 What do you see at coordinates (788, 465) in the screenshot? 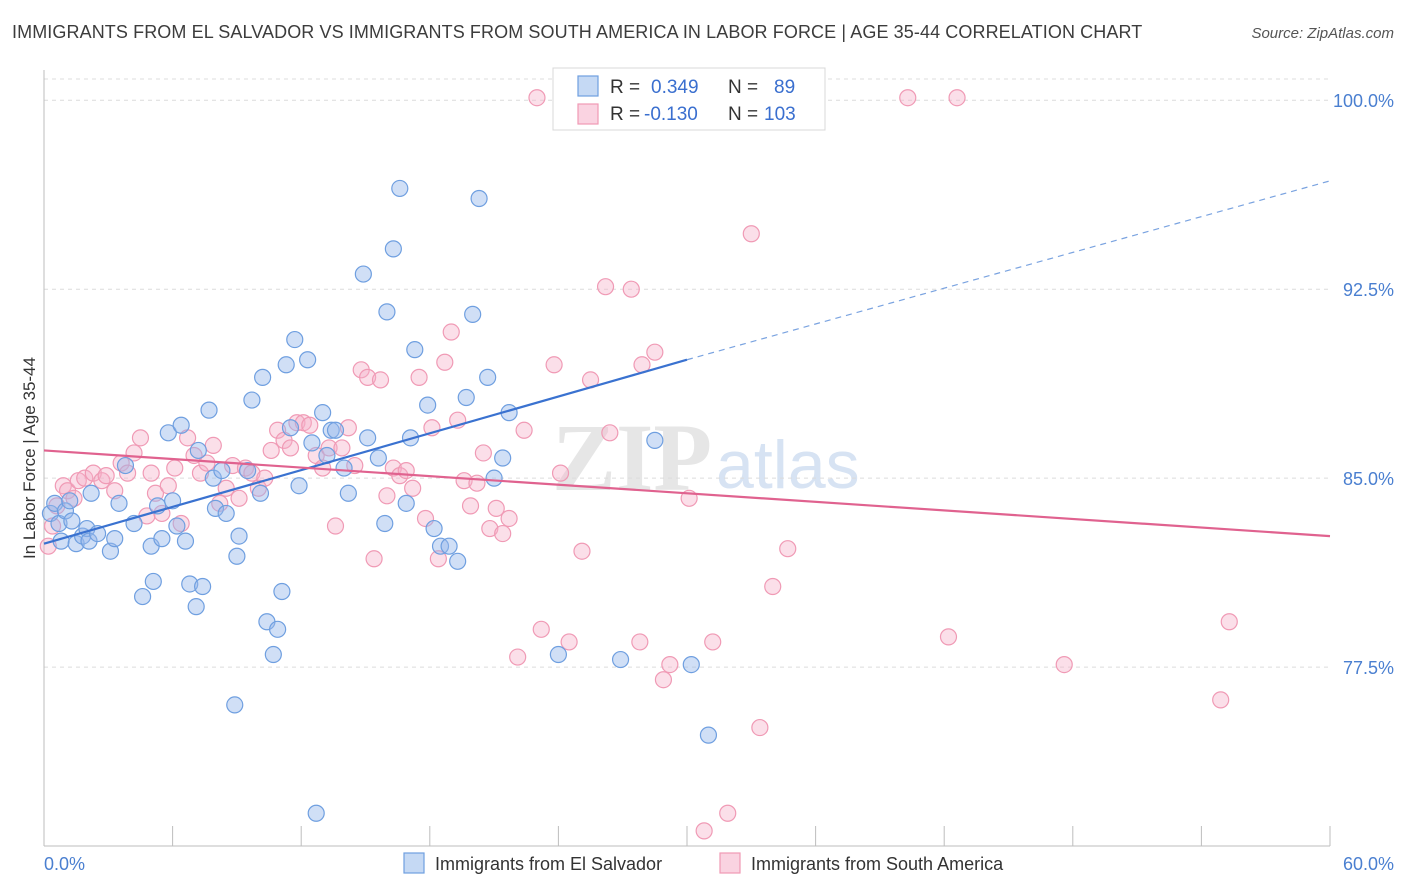
I see `watermark-atlas: atlas` at bounding box center [788, 465].